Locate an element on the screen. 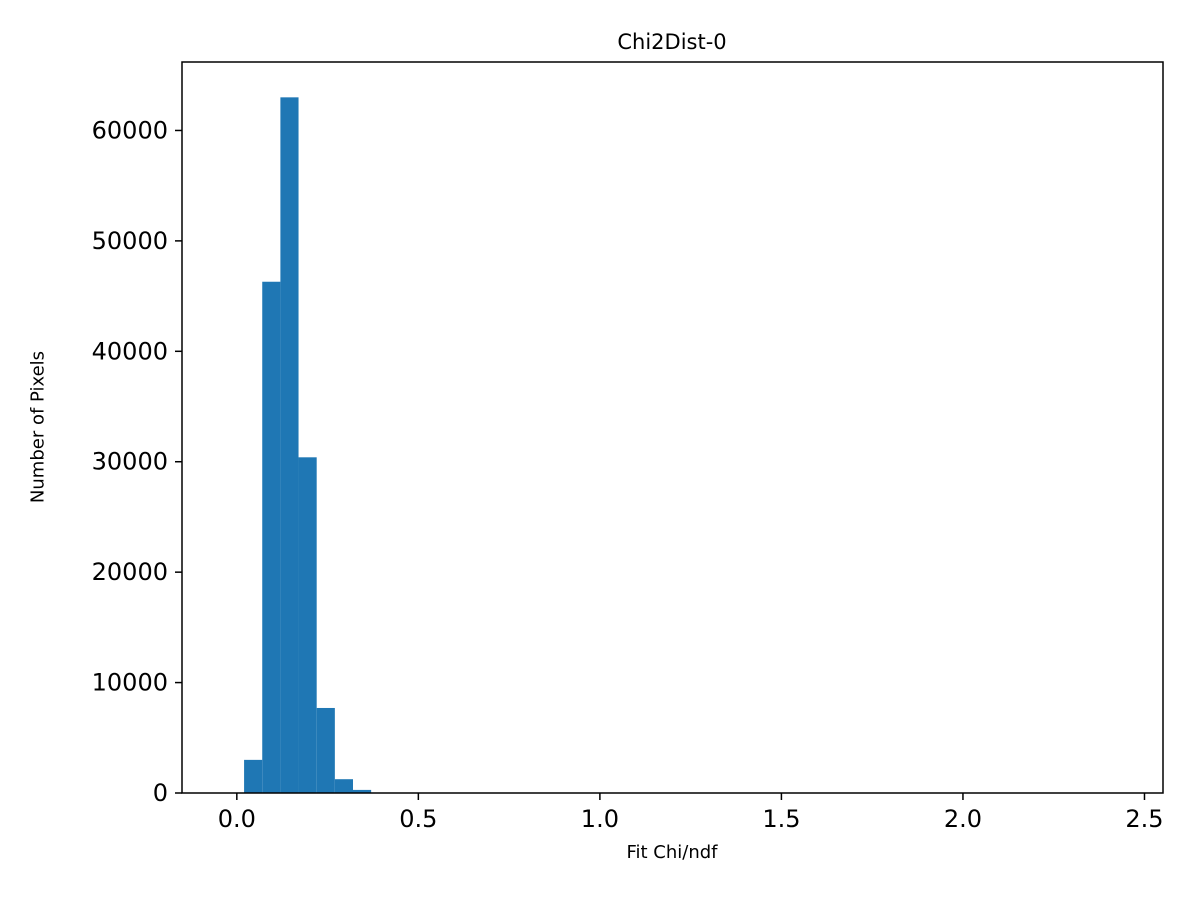 The height and width of the screenshot is (900, 1200). y-tick-label: 50000 is located at coordinates (130, 241).